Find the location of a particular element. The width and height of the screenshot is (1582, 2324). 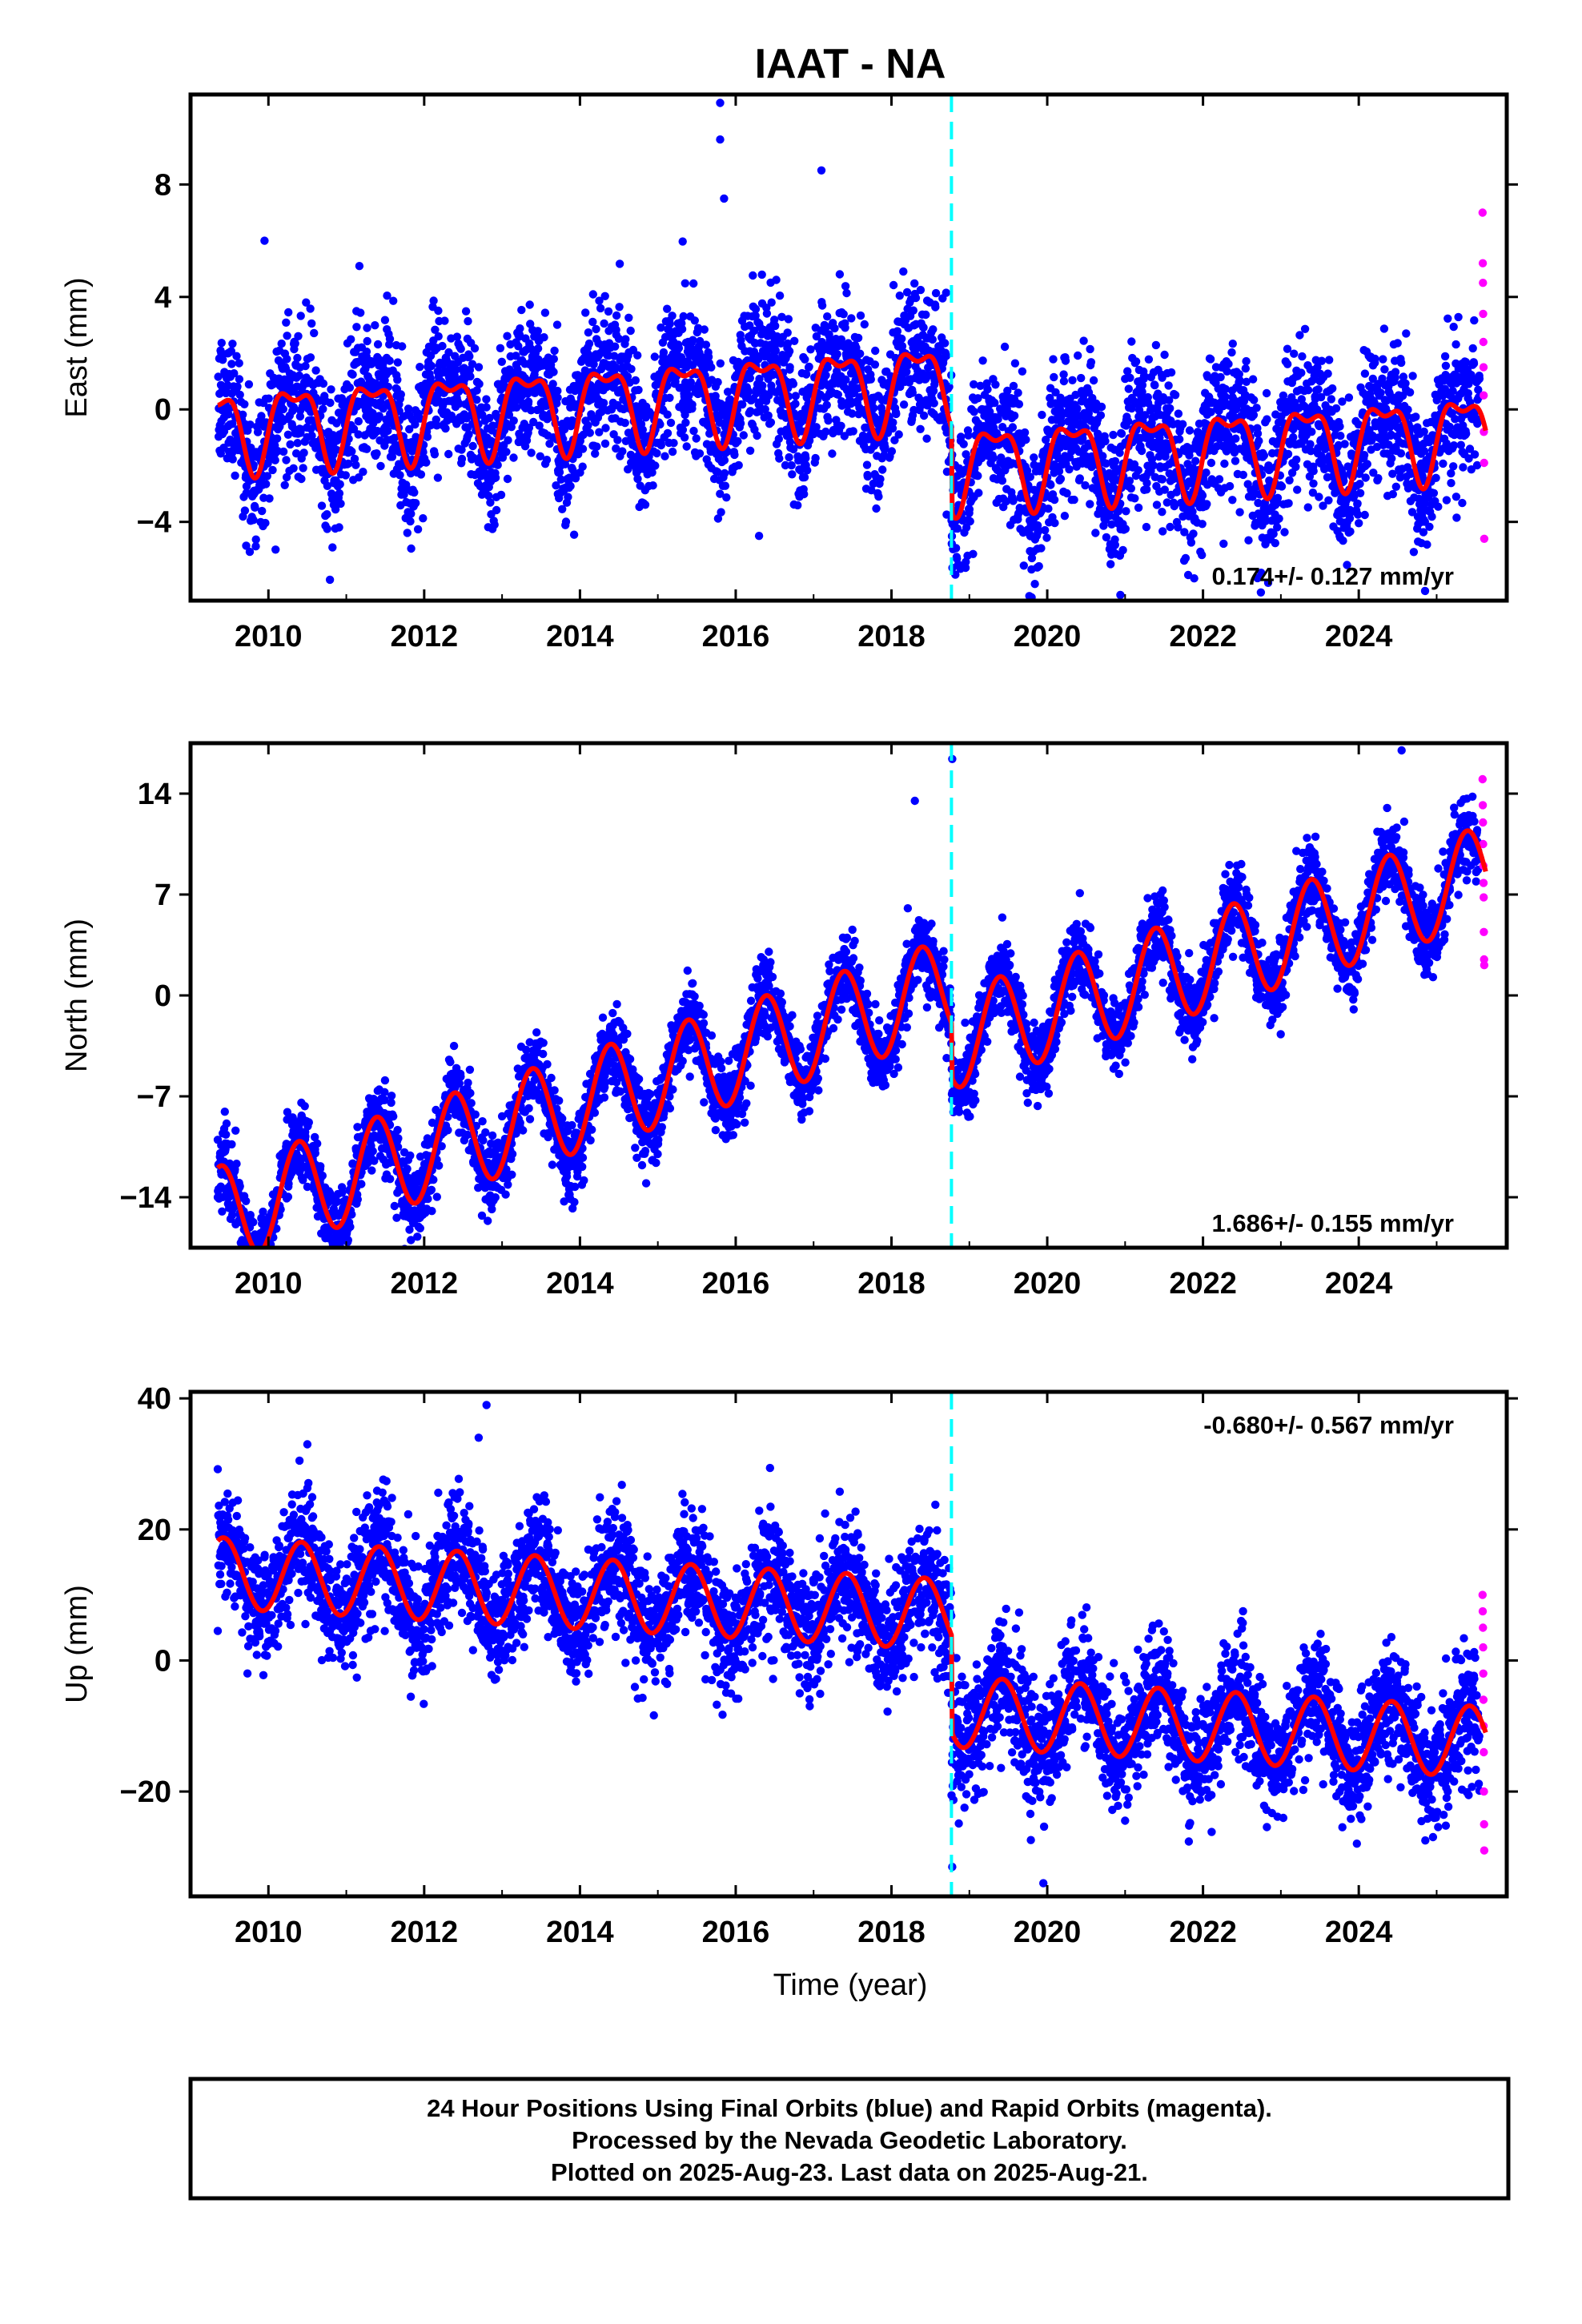

rapid-point is located at coordinates (1484, 463).